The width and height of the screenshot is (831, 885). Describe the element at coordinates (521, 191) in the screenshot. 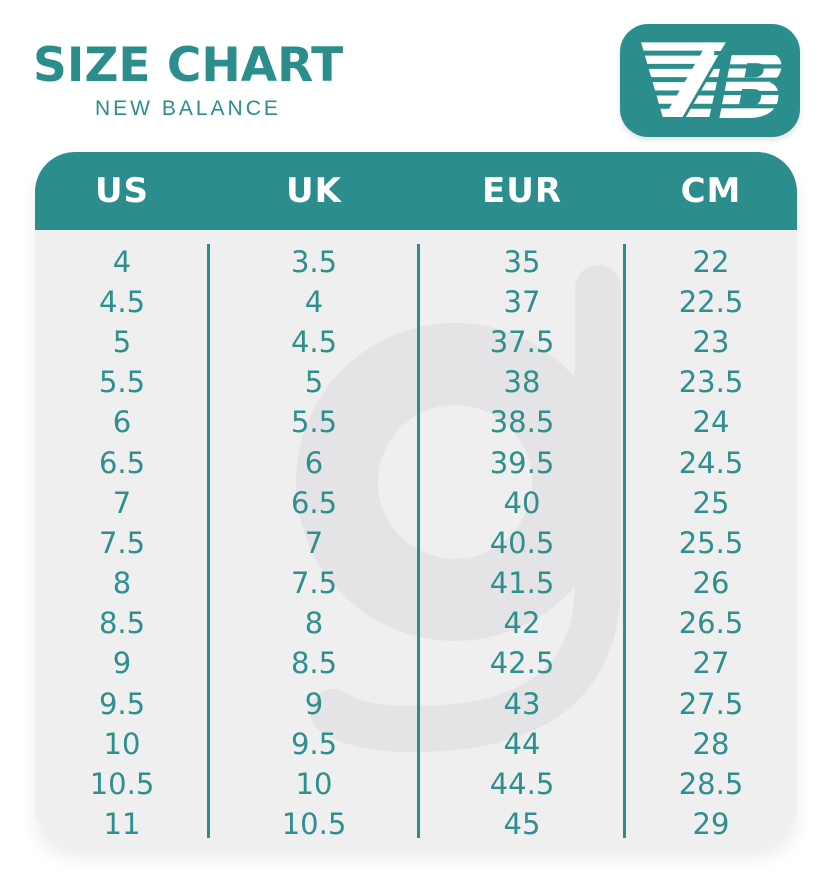

I see `column-header: EUR` at that location.